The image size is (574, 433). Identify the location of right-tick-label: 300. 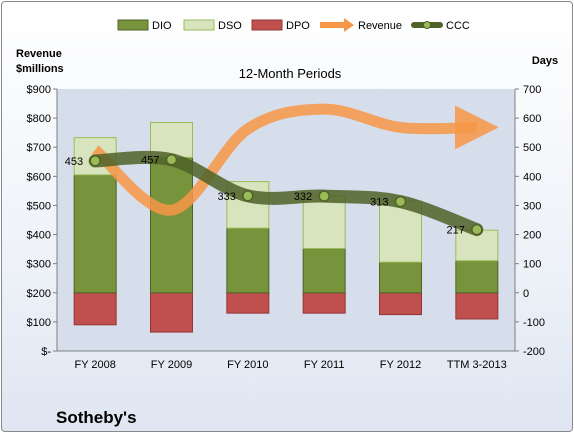
(532, 206).